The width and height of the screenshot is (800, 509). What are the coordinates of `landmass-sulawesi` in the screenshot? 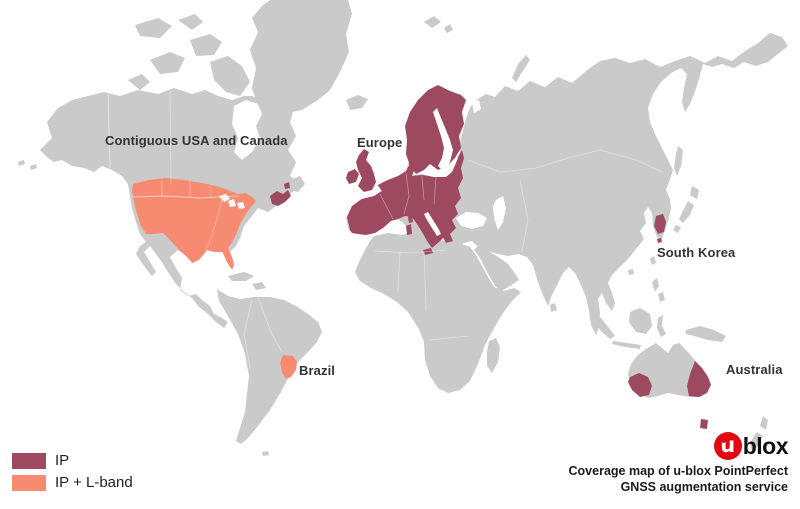 It's located at (661, 326).